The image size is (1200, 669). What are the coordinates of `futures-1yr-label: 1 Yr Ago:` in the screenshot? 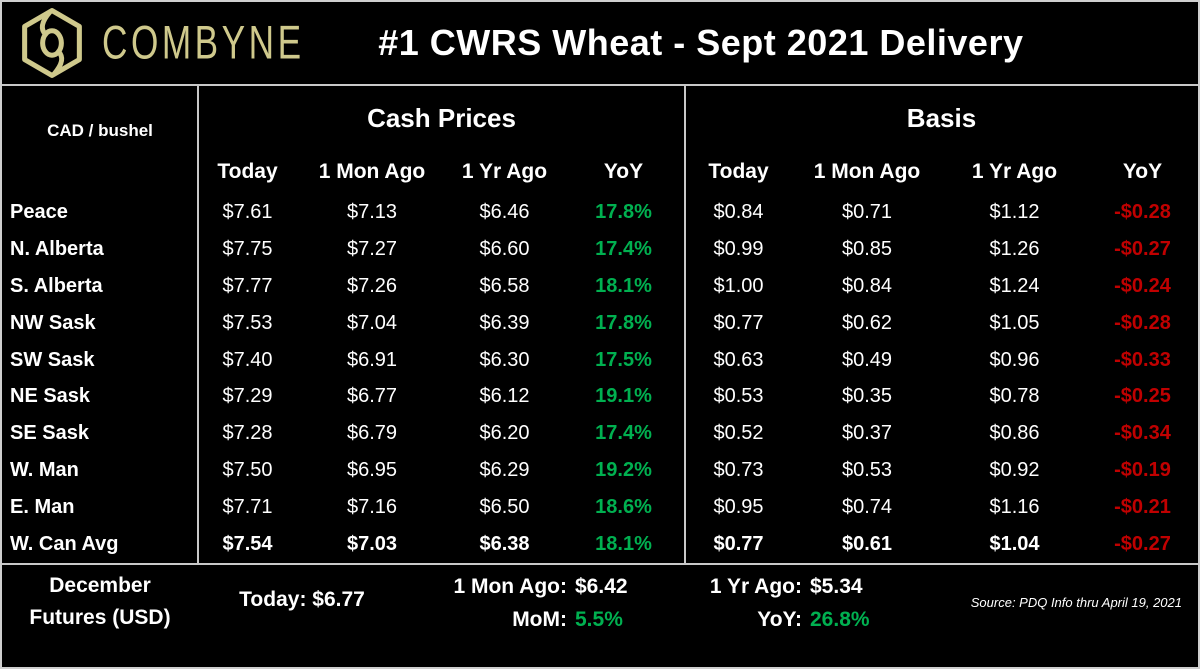 It's located at (755, 586).